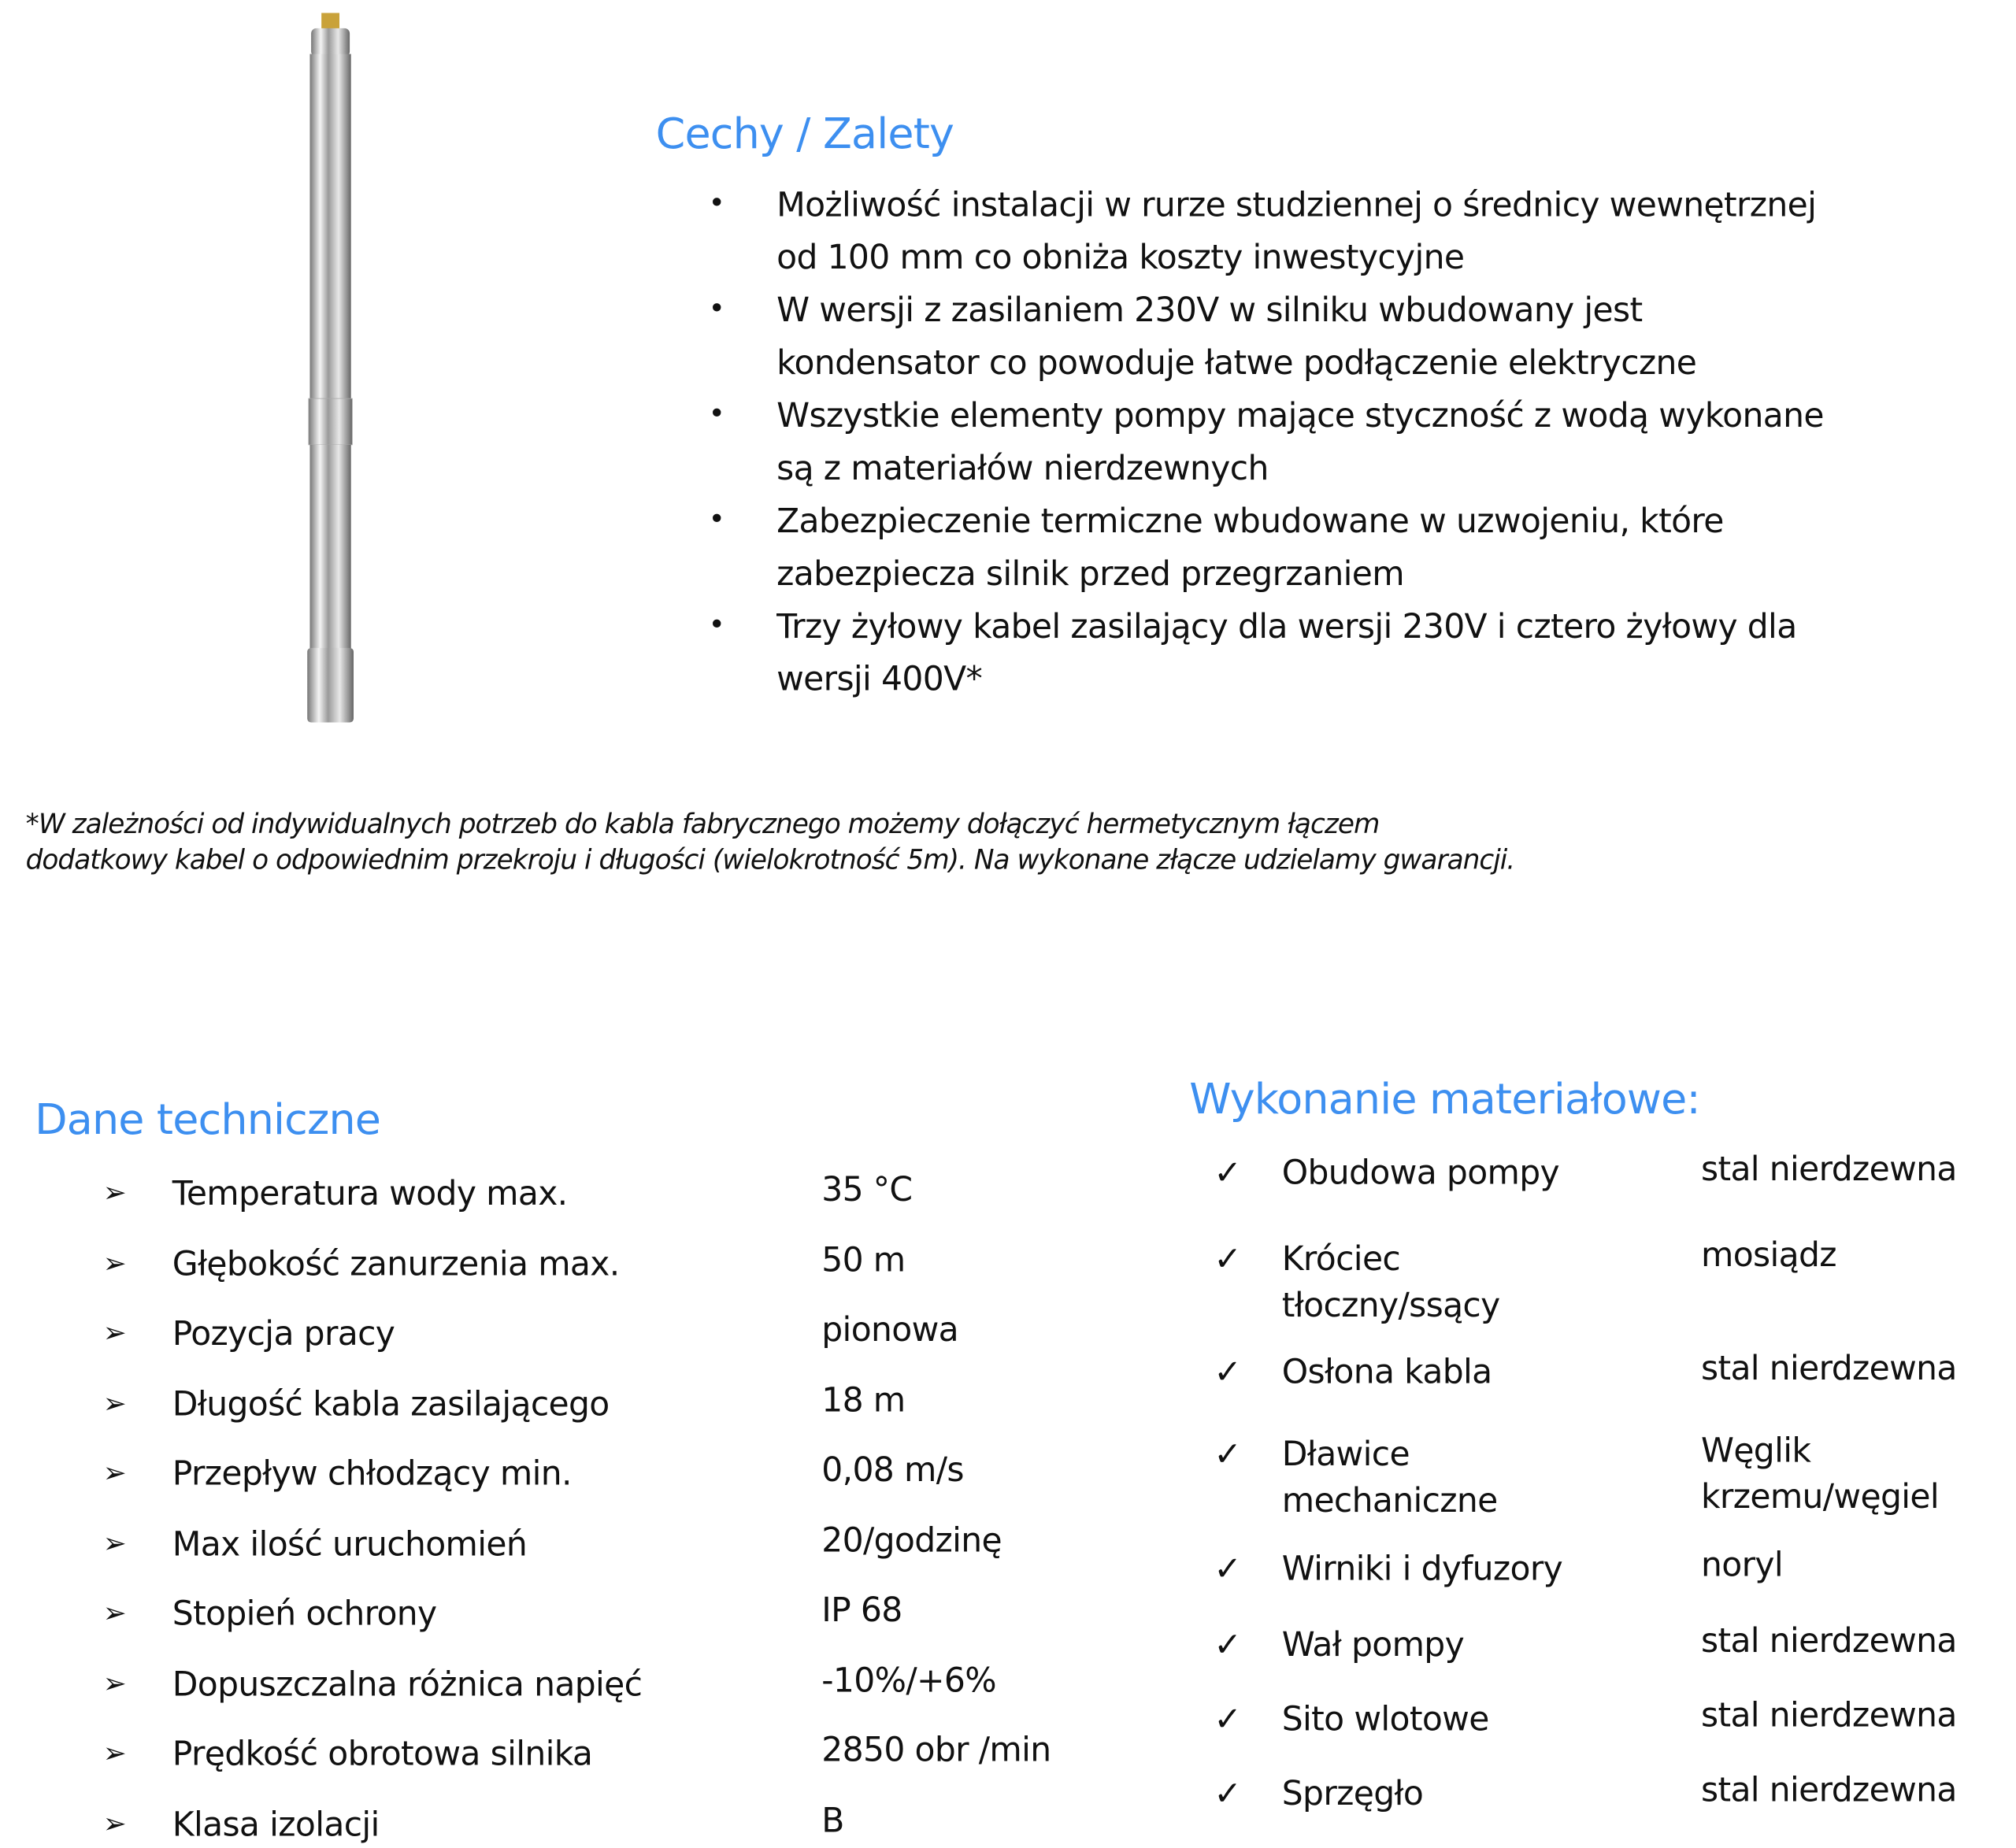 This screenshot has height=1848, width=2016. What do you see at coordinates (1422, 1569) in the screenshot?
I see `material-label: Wirniki i dyfuzory` at bounding box center [1422, 1569].